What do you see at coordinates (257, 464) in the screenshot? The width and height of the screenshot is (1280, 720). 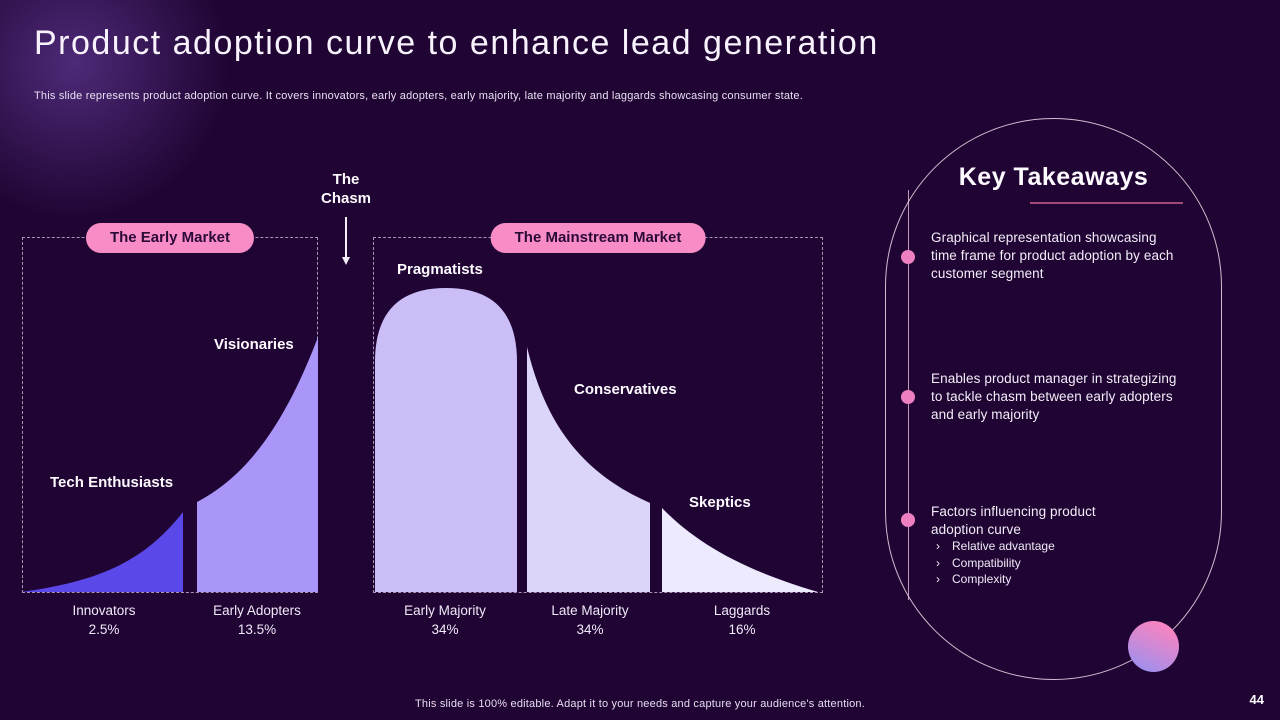 I see `segment-early-adopters` at bounding box center [257, 464].